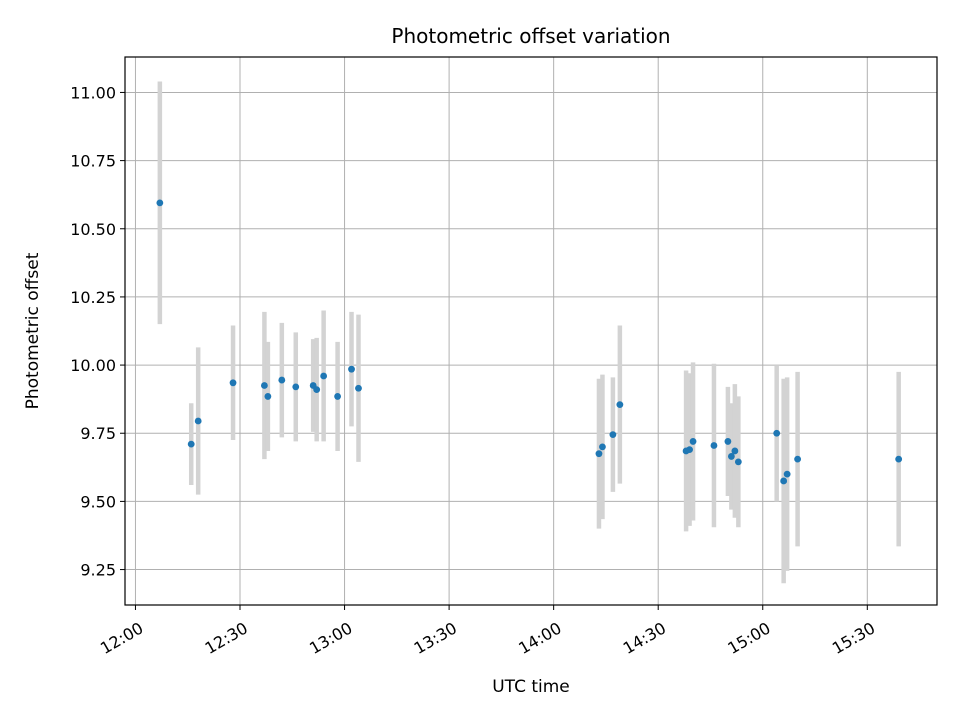 This screenshot has height=720, width=960. Describe the element at coordinates (93, 92) in the screenshot. I see `y-tick-label: 11.00` at that location.